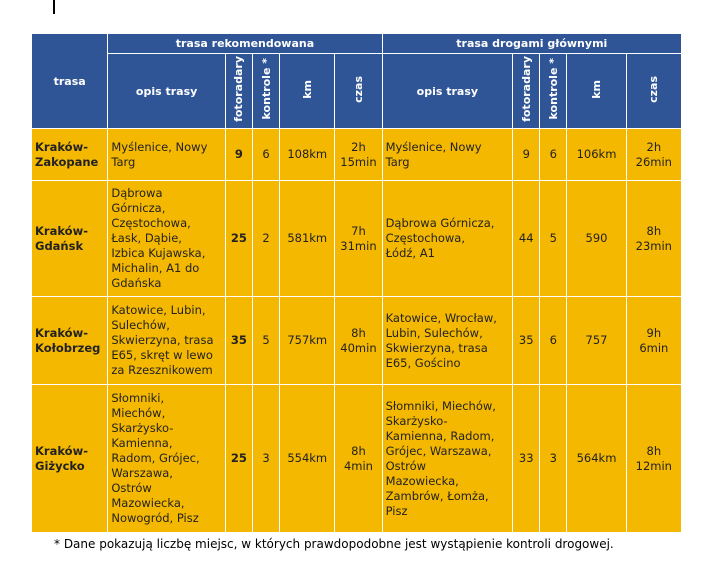 Image resolution: width=726 pixels, height=588 pixels. I want to click on main-fotoradary-header: fotoradary, so click(526, 91).